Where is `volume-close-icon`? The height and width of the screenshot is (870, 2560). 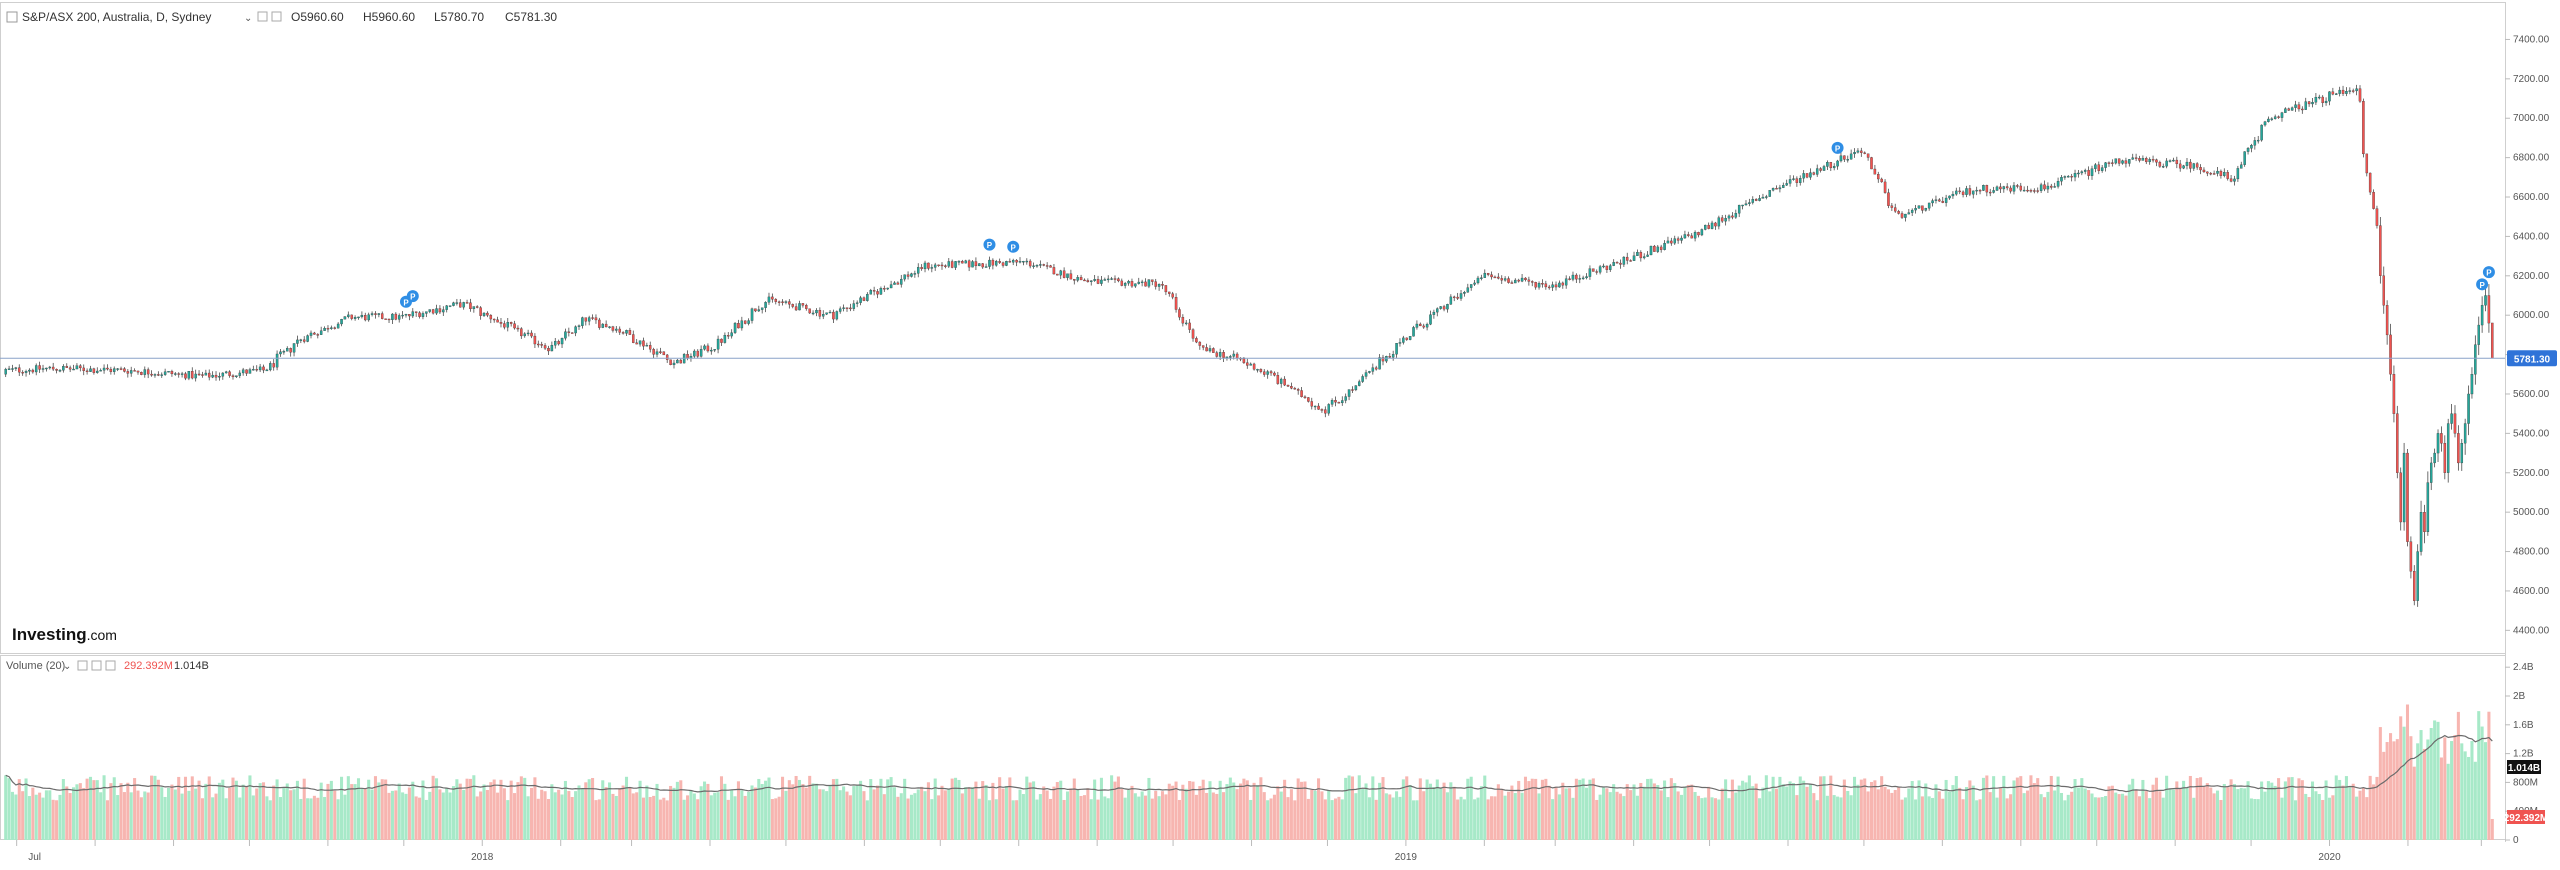
volume-close-icon is located at coordinates (110, 665).